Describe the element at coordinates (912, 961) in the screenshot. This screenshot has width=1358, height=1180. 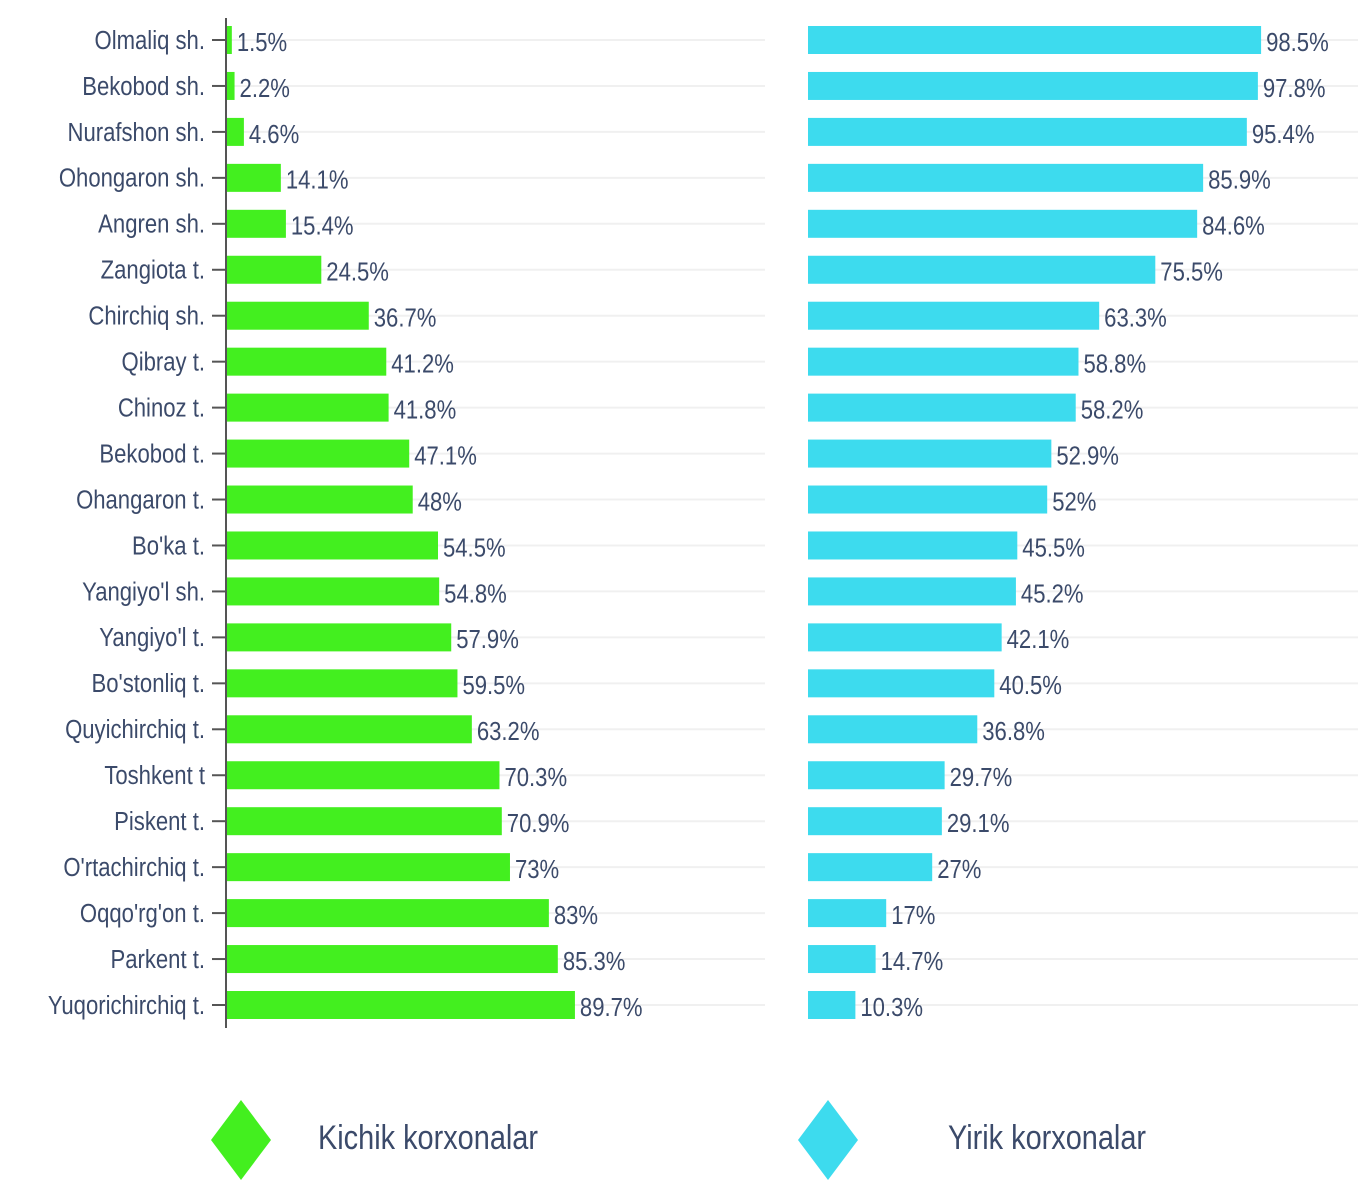
I see `value-label: 14.7%` at that location.